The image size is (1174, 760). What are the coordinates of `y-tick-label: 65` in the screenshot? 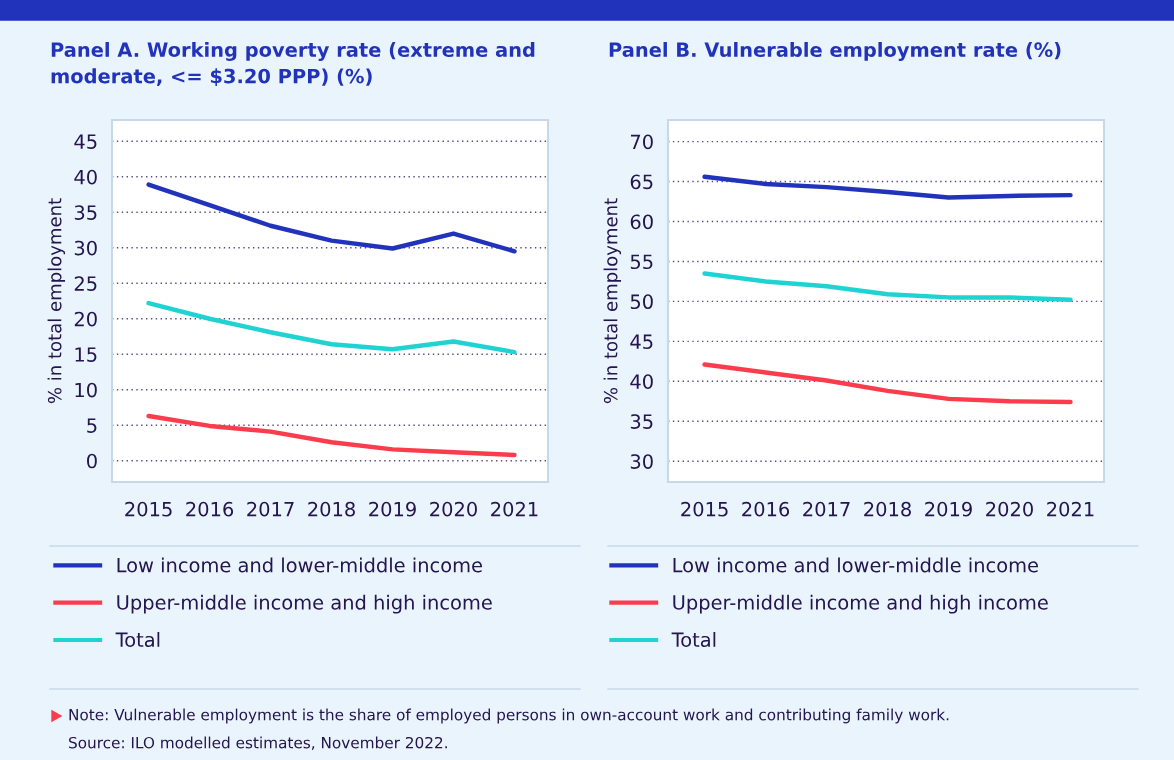 It's located at (641, 182).